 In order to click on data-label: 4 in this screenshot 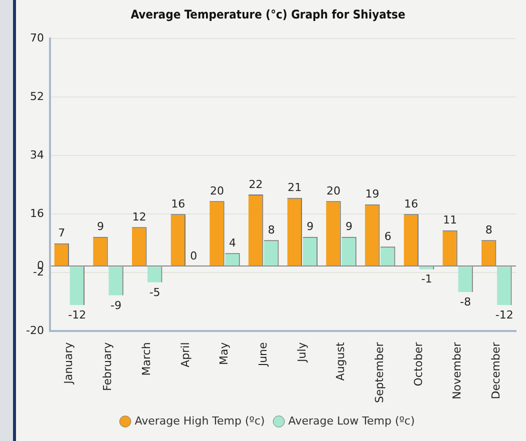, I will do `click(232, 243)`.